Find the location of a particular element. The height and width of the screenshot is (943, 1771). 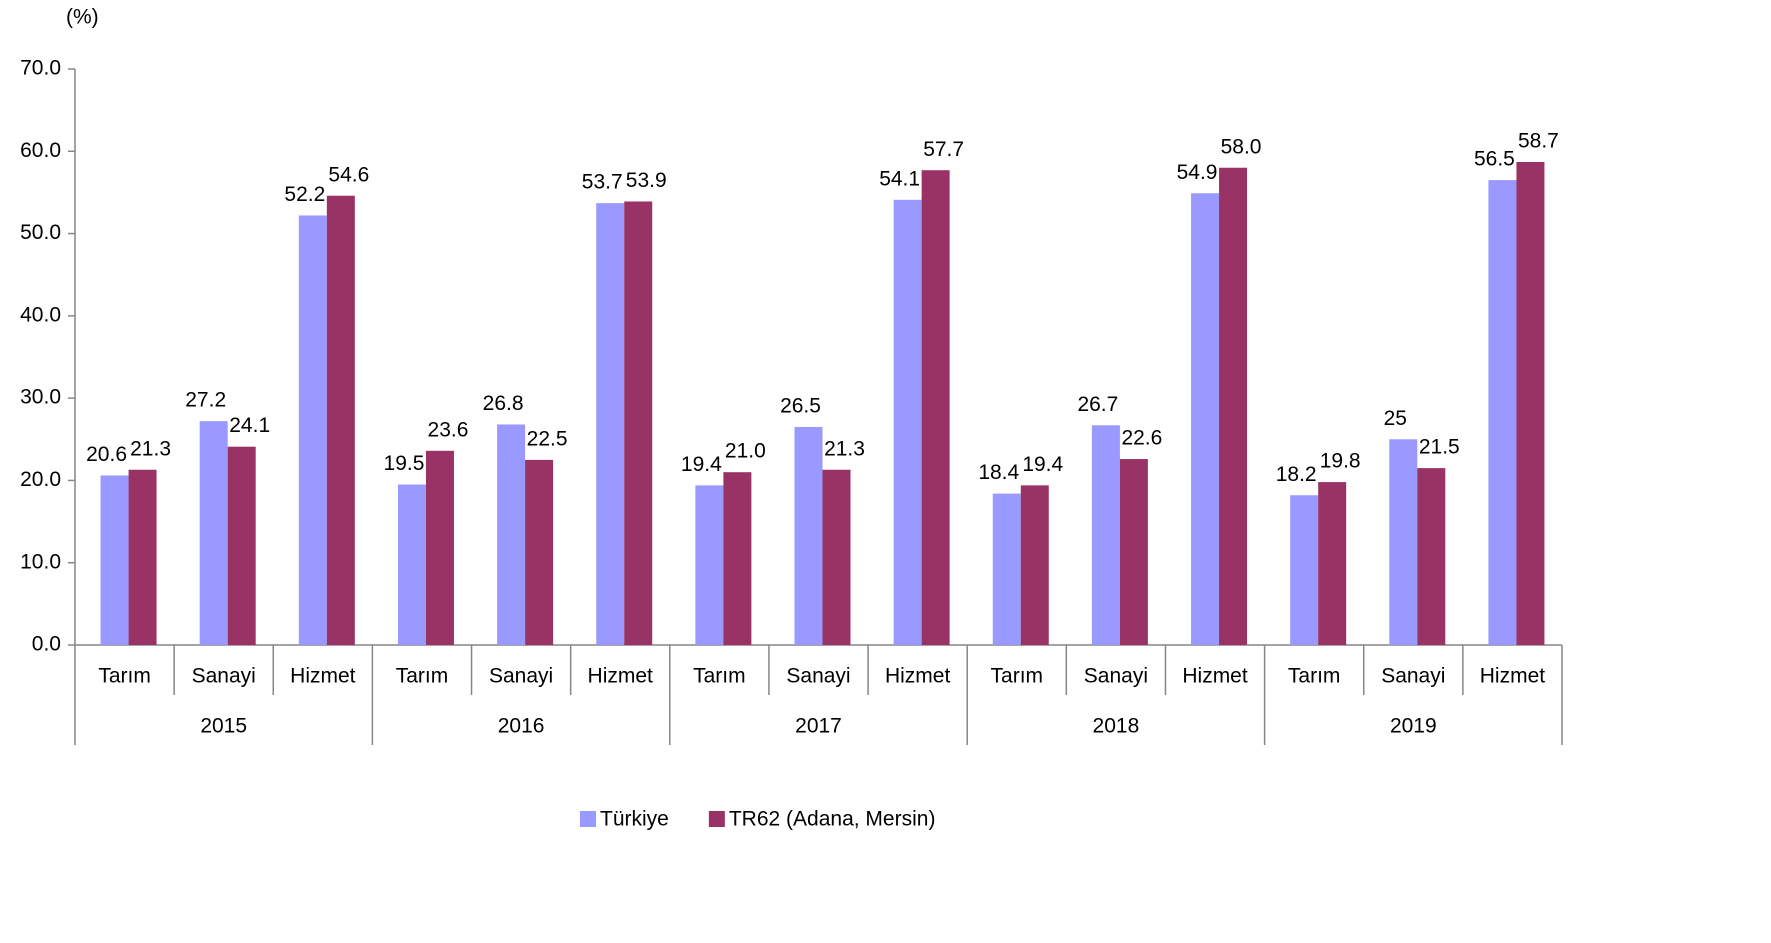

data-label: 53.7 is located at coordinates (602, 182).